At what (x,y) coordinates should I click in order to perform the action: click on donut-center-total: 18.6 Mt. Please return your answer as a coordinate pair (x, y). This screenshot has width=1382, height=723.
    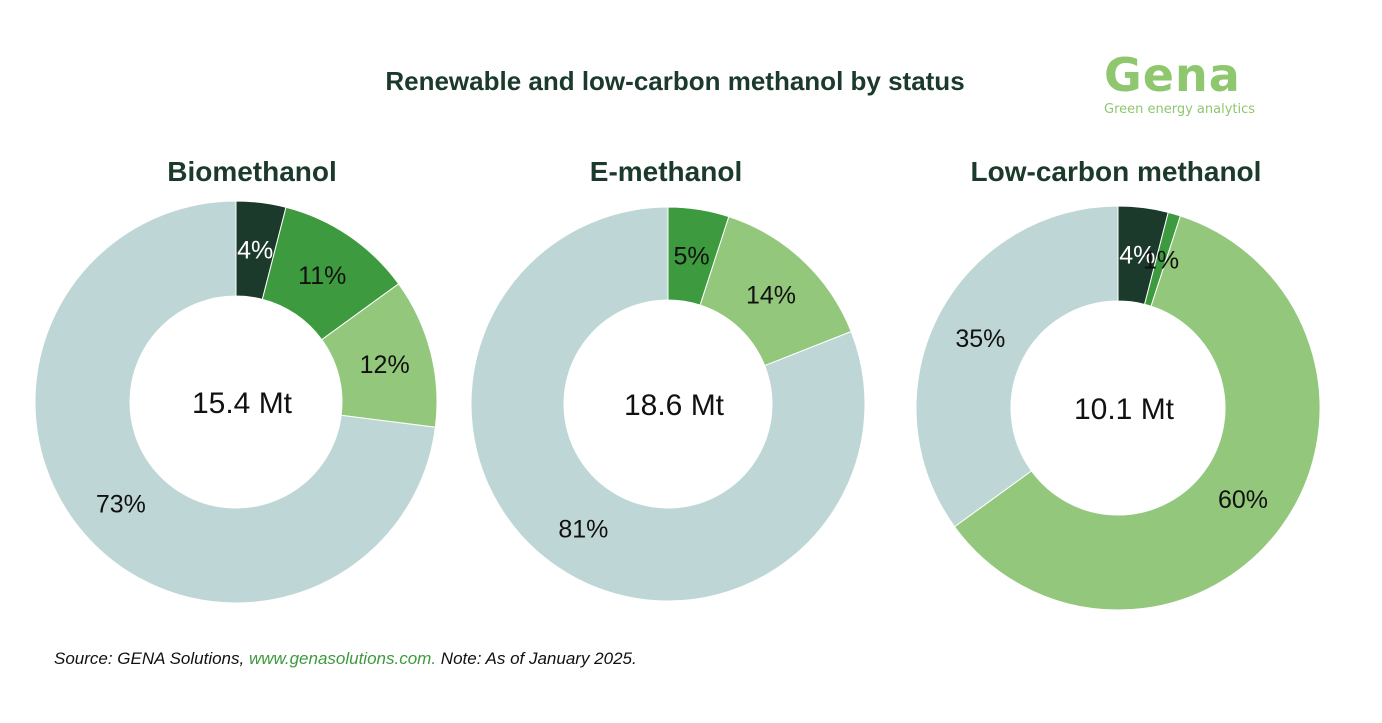
    Looking at the image, I should click on (674, 405).